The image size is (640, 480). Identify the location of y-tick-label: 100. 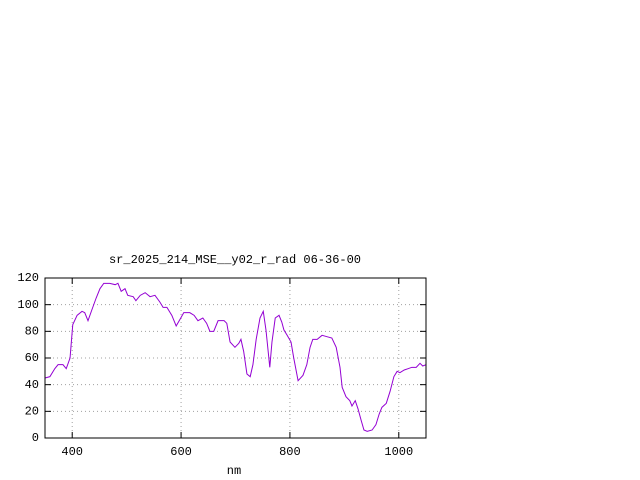
(28, 305).